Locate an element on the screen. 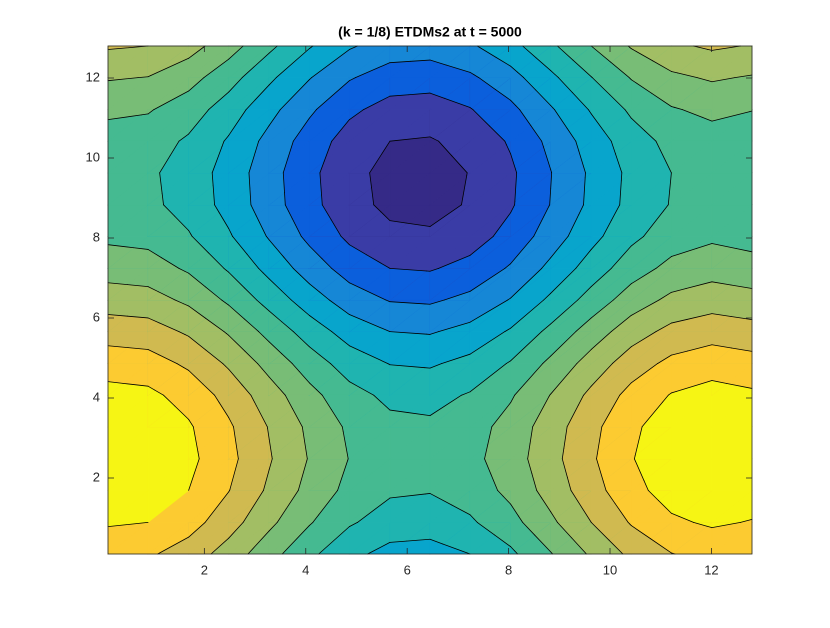 This screenshot has width=830, height=628. y-tick-label: 8 is located at coordinates (96, 236).